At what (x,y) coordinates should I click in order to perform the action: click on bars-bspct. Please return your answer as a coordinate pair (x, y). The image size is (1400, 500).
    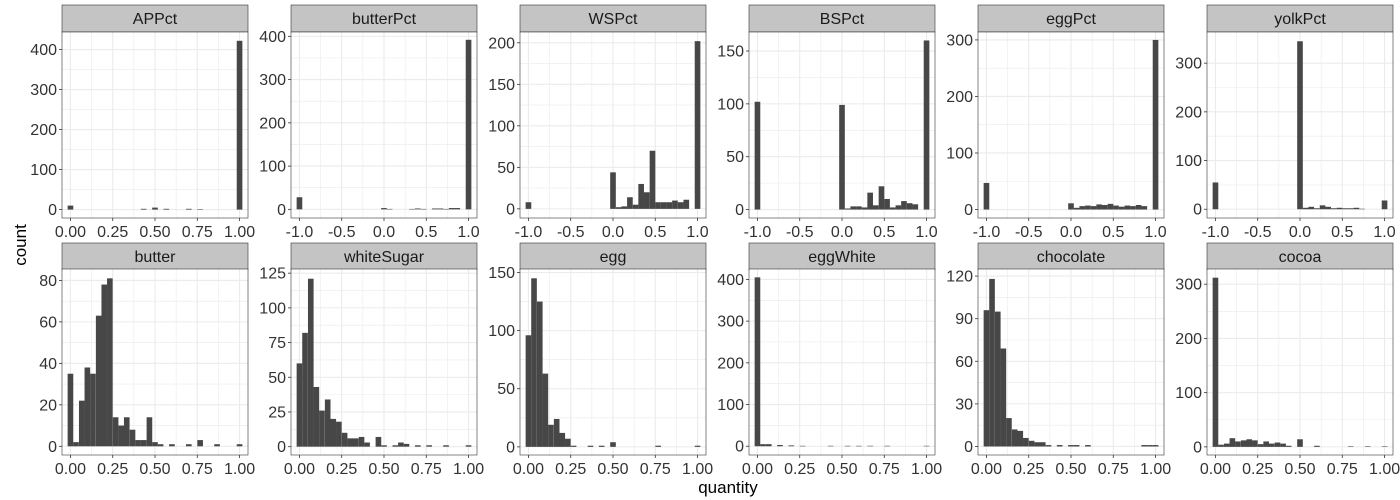
    Looking at the image, I should click on (842, 125).